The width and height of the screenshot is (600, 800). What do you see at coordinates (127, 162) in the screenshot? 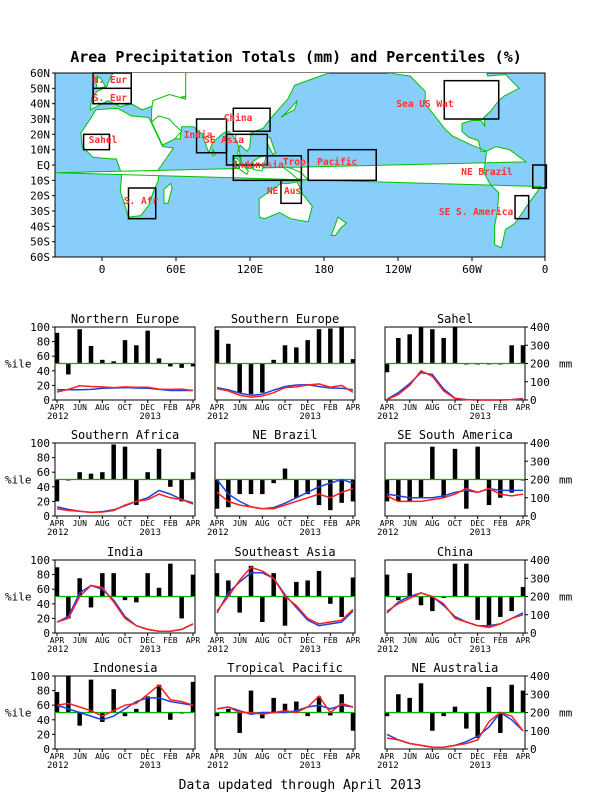
I see `continent-africa` at bounding box center [127, 162].